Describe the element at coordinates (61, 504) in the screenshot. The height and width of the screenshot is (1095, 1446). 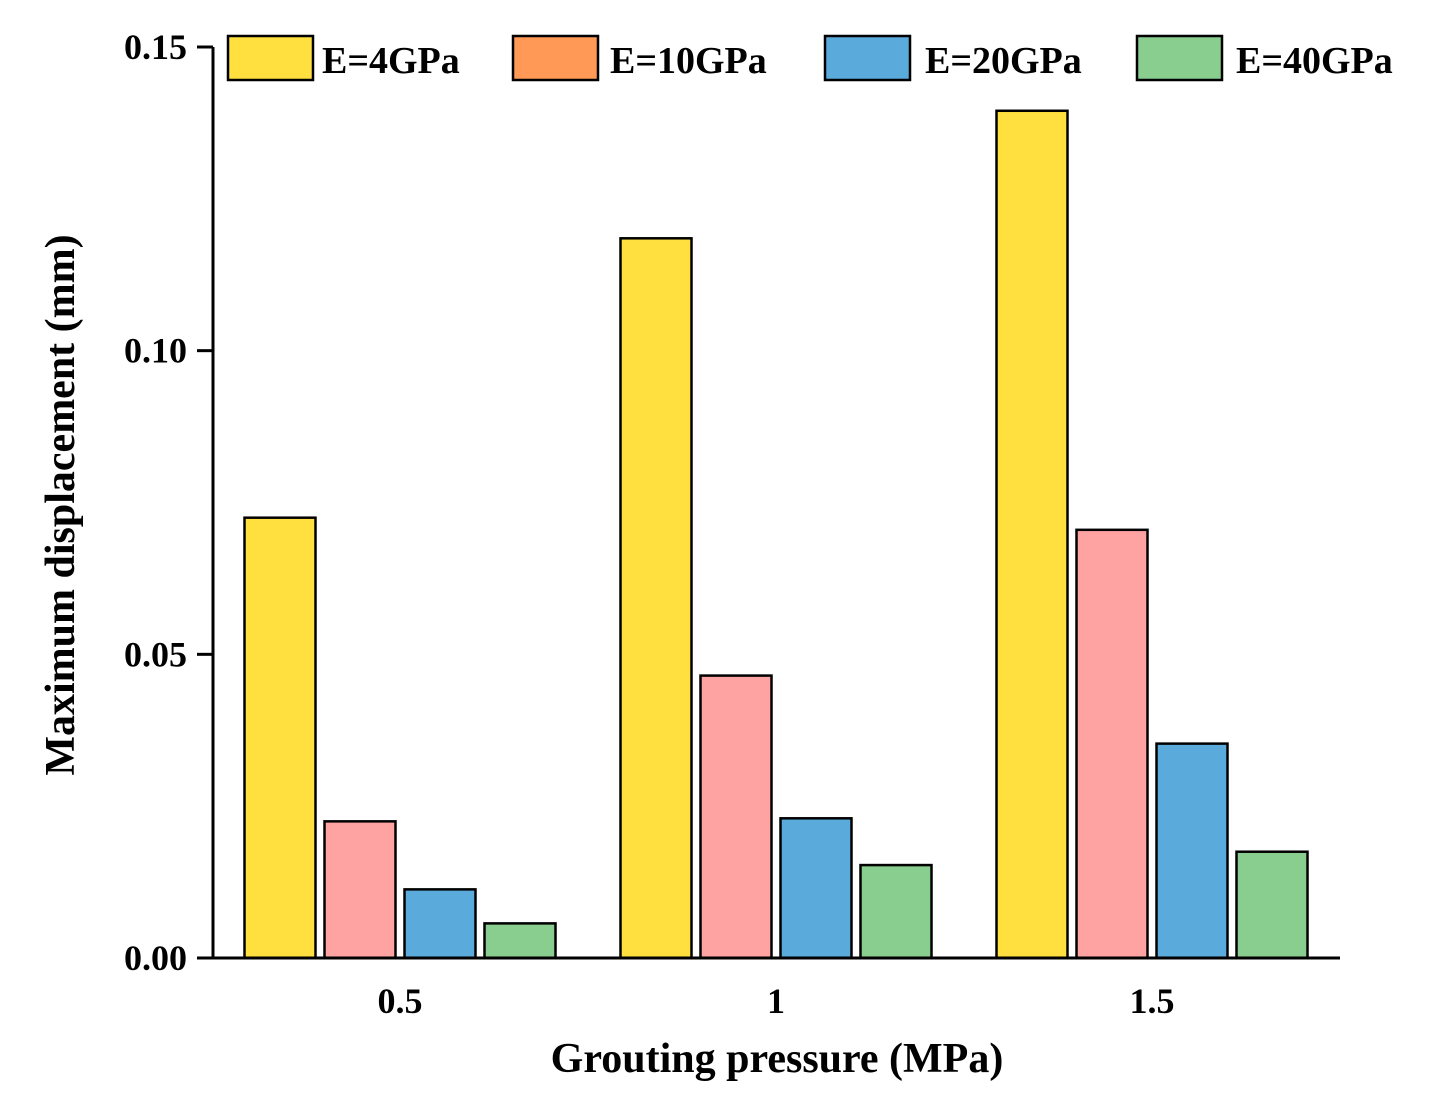
I see `y-axis-title: Maximum displacement (mm)` at that location.